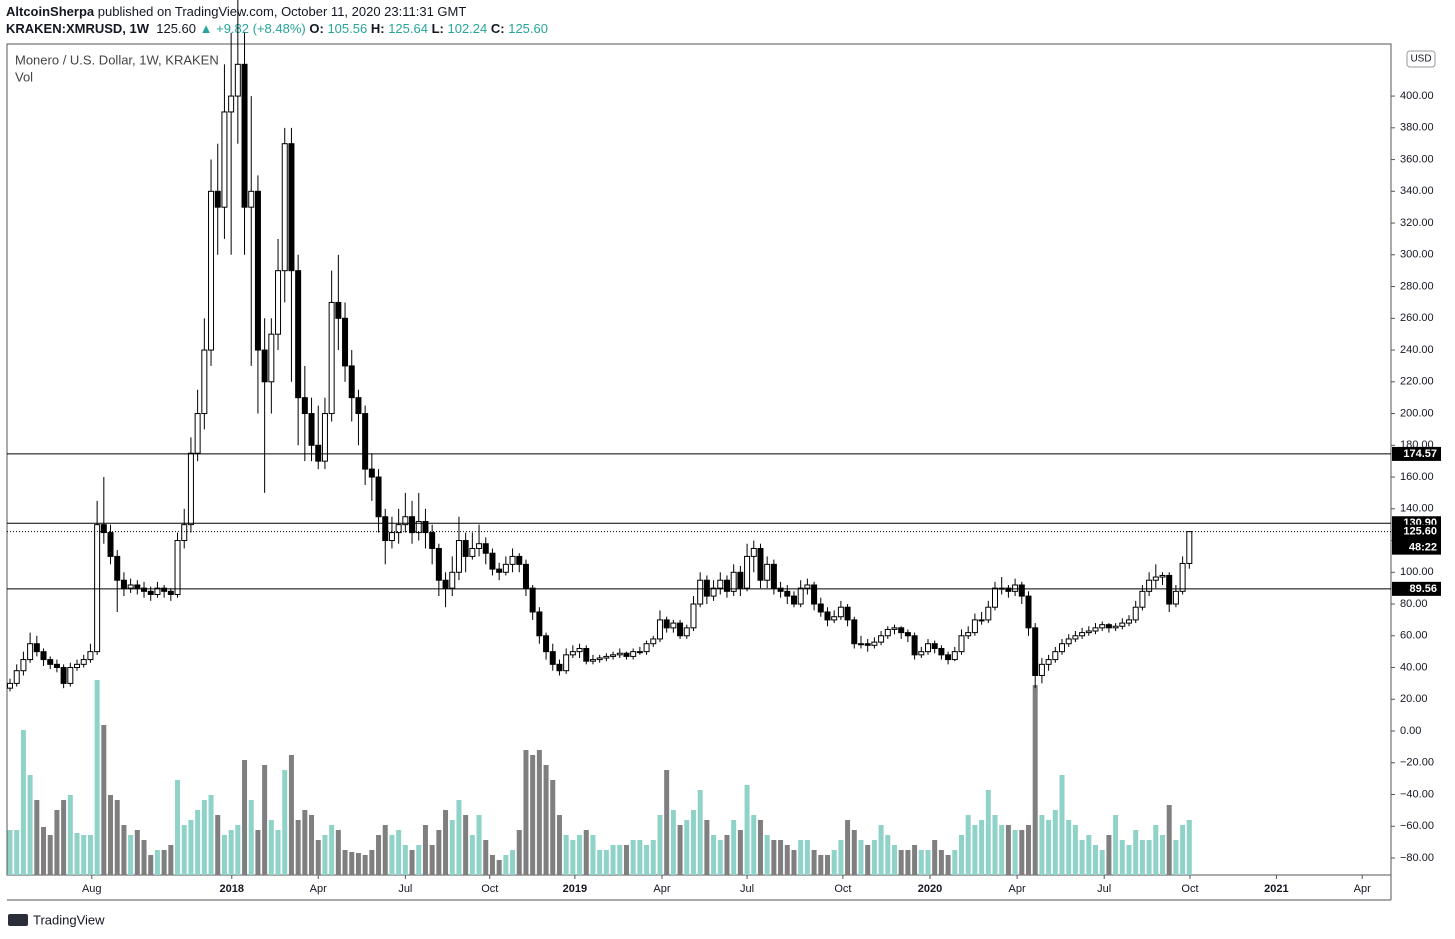  Describe the element at coordinates (69, 919) in the screenshot. I see `brand-name: TradingView` at that location.